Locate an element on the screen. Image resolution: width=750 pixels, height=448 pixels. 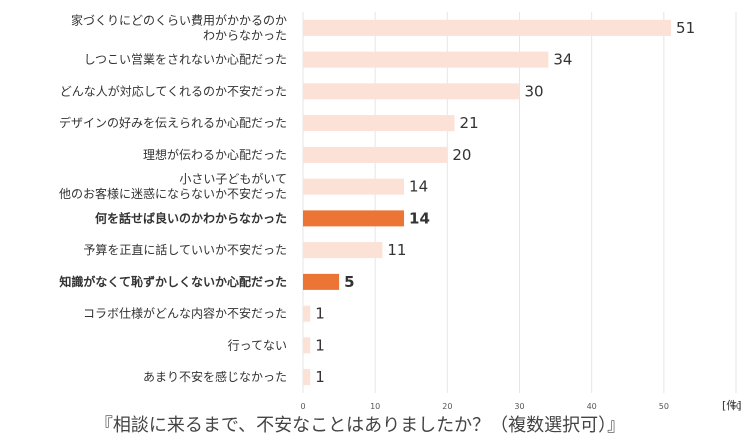
category-label: 他のお客様に迷惑にならないか不安だった is located at coordinates (173, 193).